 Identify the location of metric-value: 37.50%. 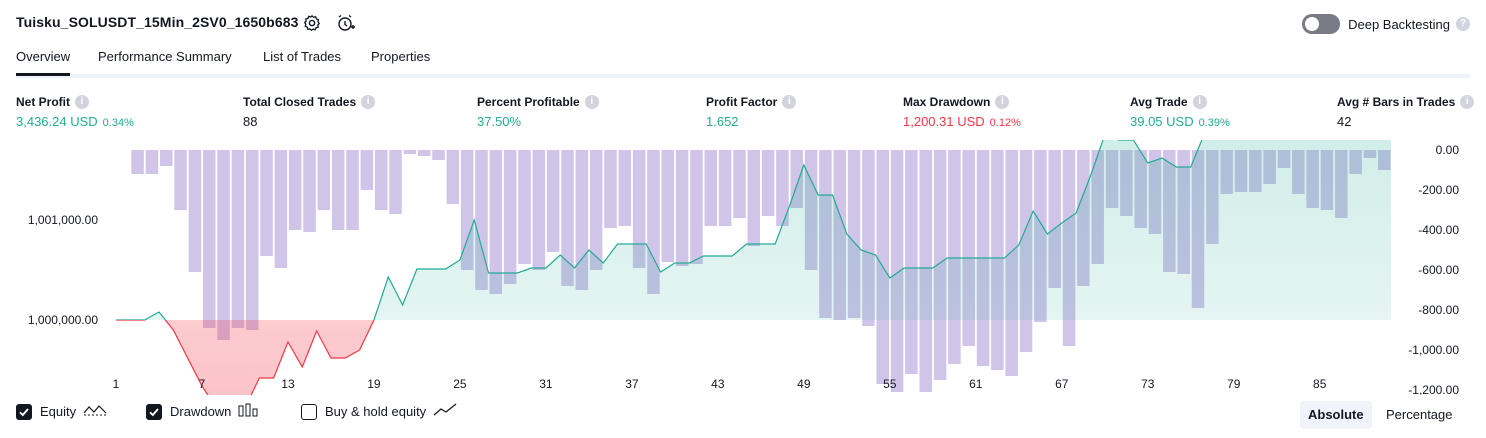
(499, 121).